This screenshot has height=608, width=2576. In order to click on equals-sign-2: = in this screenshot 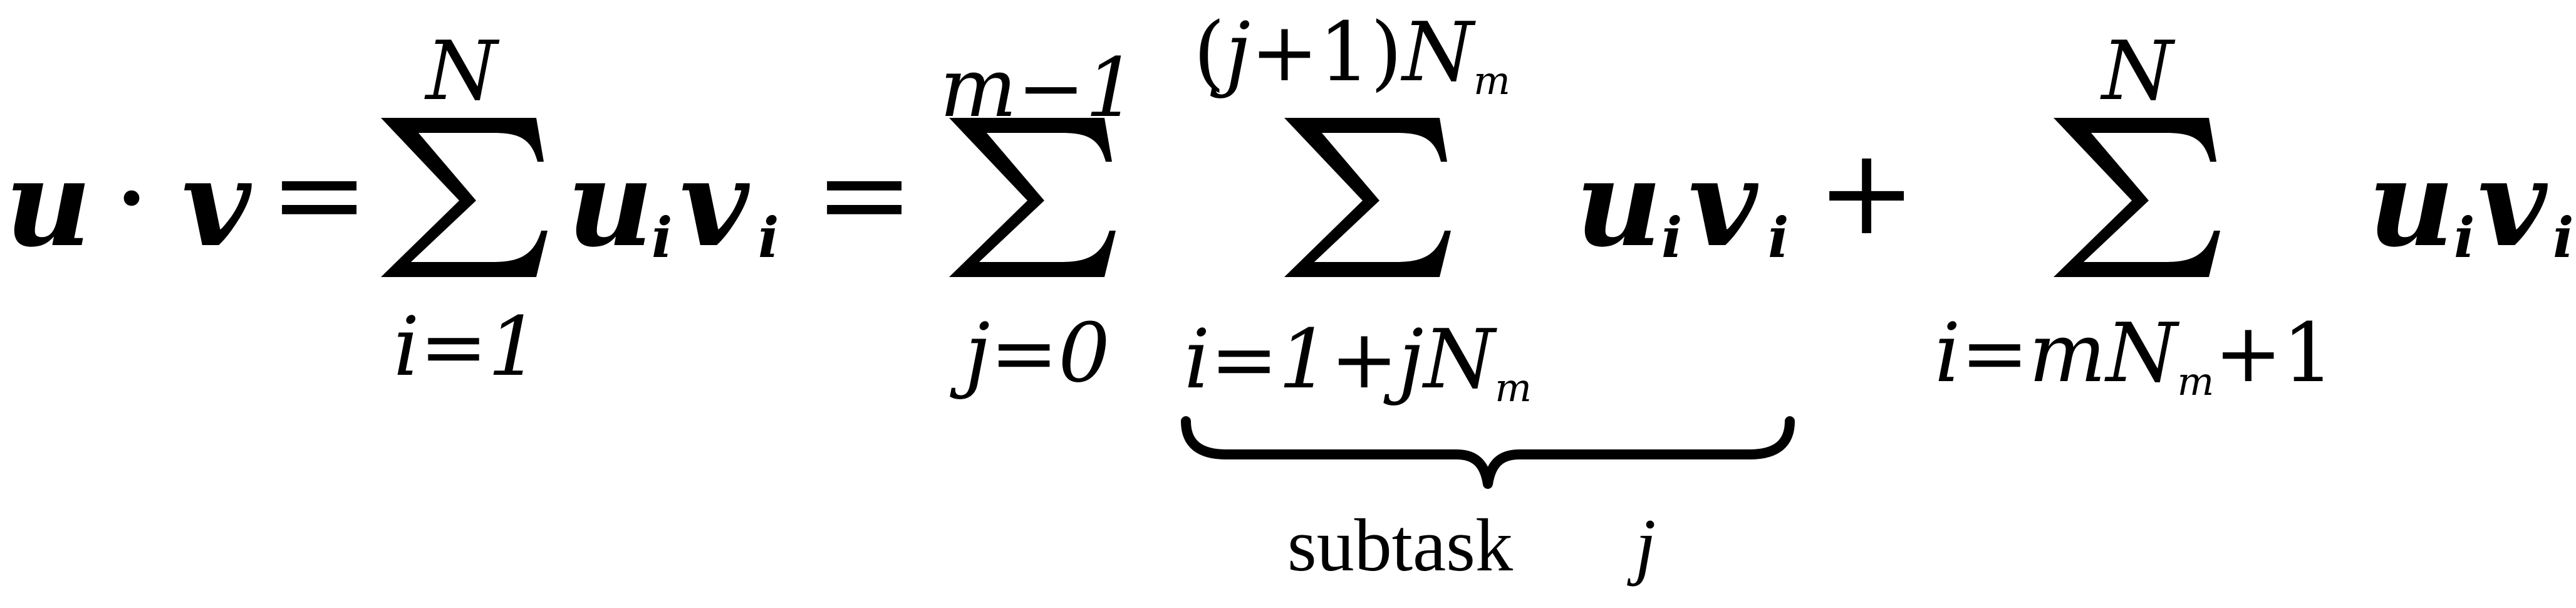, I will do `click(864, 194)`.